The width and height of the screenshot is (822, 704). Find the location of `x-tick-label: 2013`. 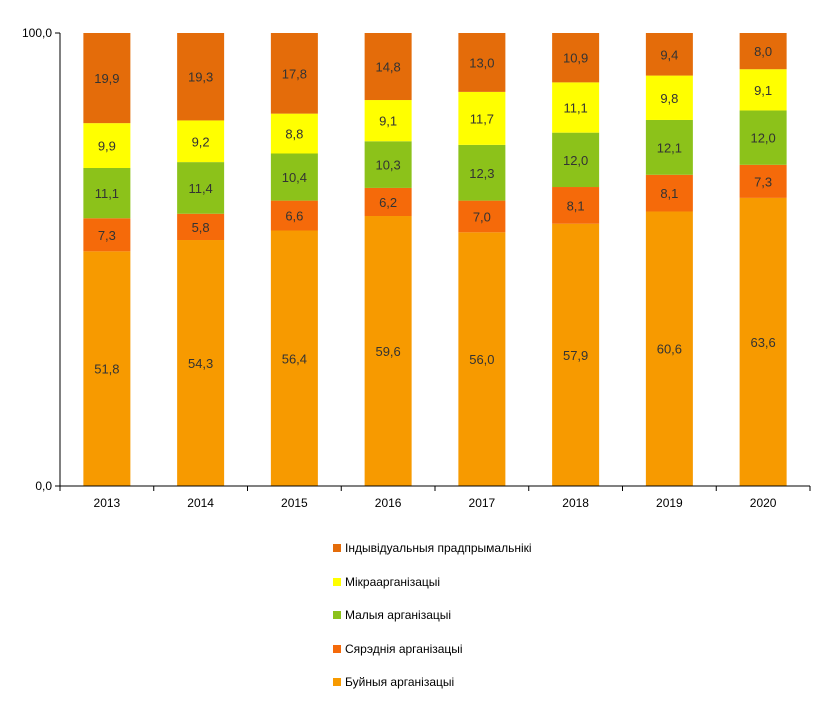

x-tick-label: 2013 is located at coordinates (107, 503).